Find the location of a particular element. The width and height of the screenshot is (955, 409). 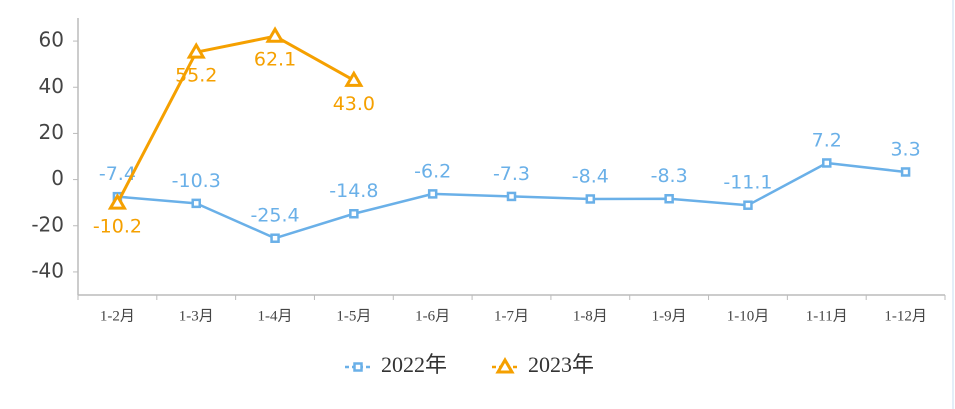

x-tick-label: 1-5月 is located at coordinates (353, 316).